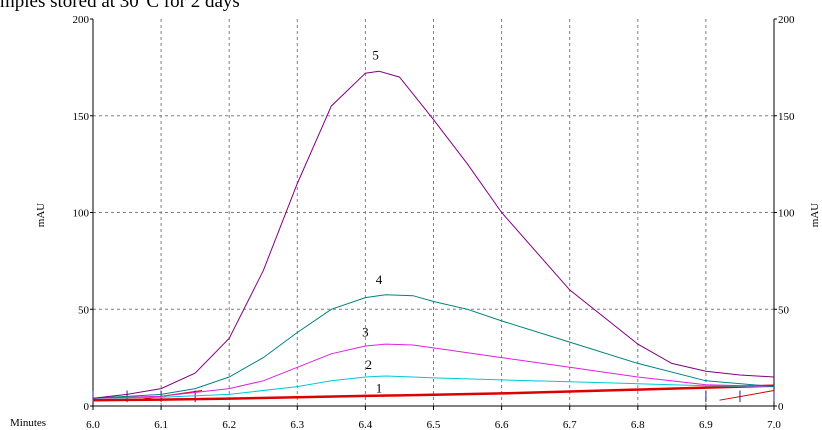  Describe the element at coordinates (786, 117) in the screenshot. I see `y-tick-label-right: 150` at that location.